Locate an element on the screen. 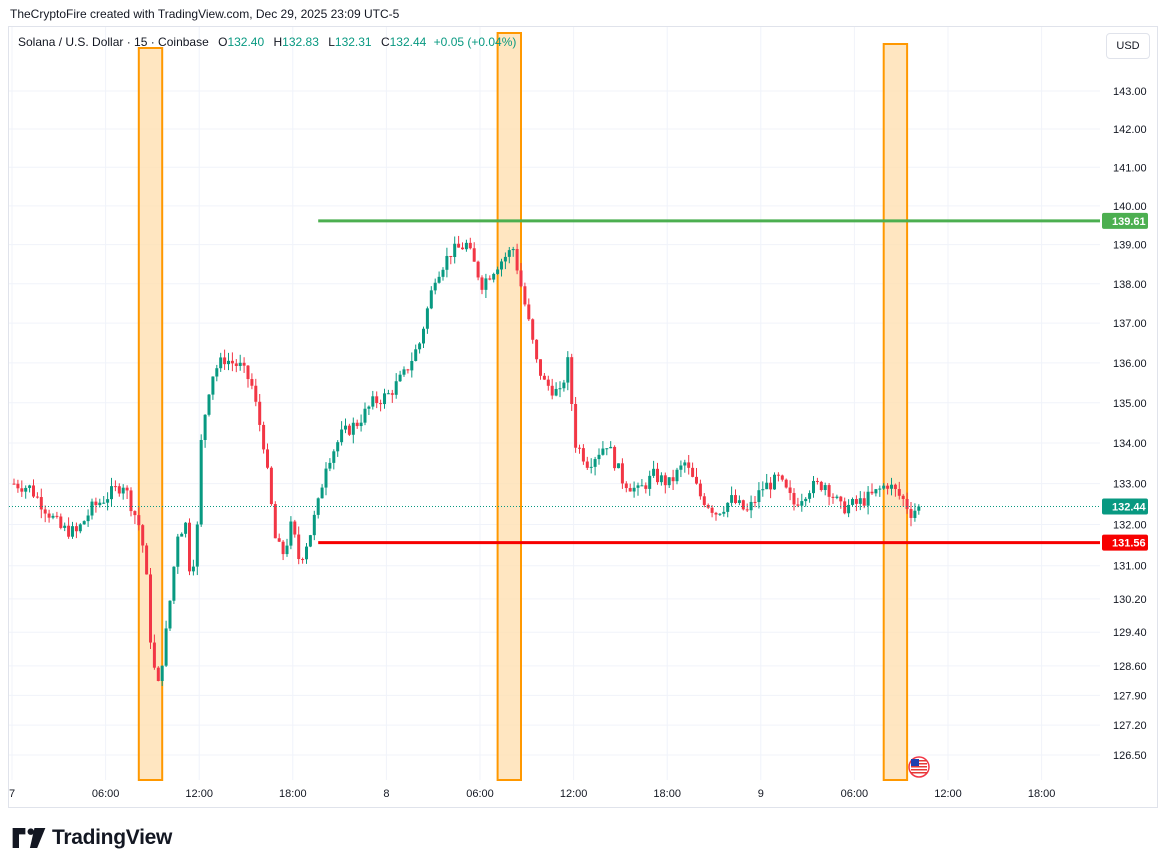  highlight-zone is located at coordinates (895, 412).